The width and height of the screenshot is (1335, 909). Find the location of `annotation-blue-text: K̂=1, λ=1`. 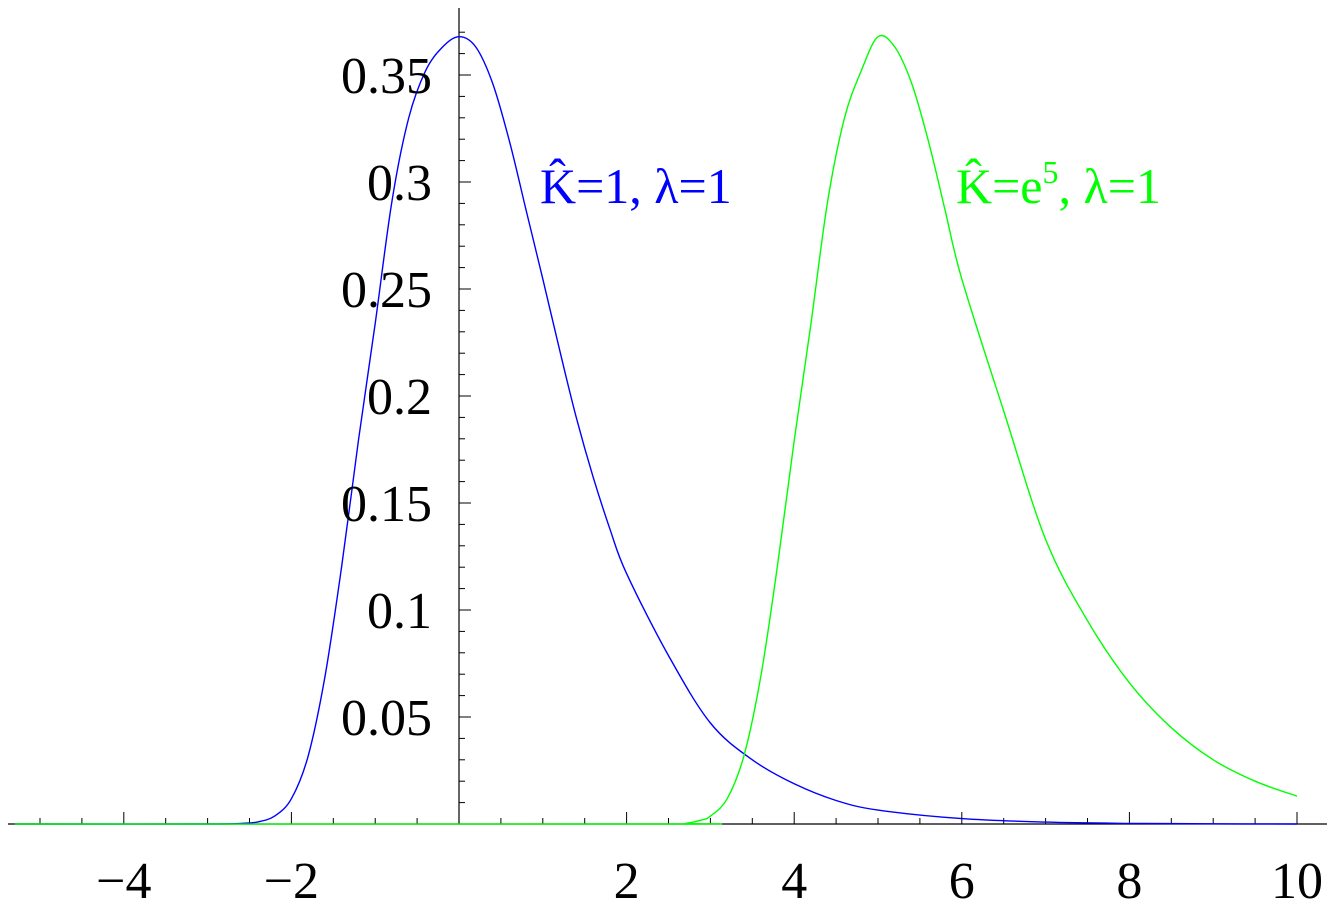

annotation-blue-text: K̂=1, λ=1 is located at coordinates (636, 185).